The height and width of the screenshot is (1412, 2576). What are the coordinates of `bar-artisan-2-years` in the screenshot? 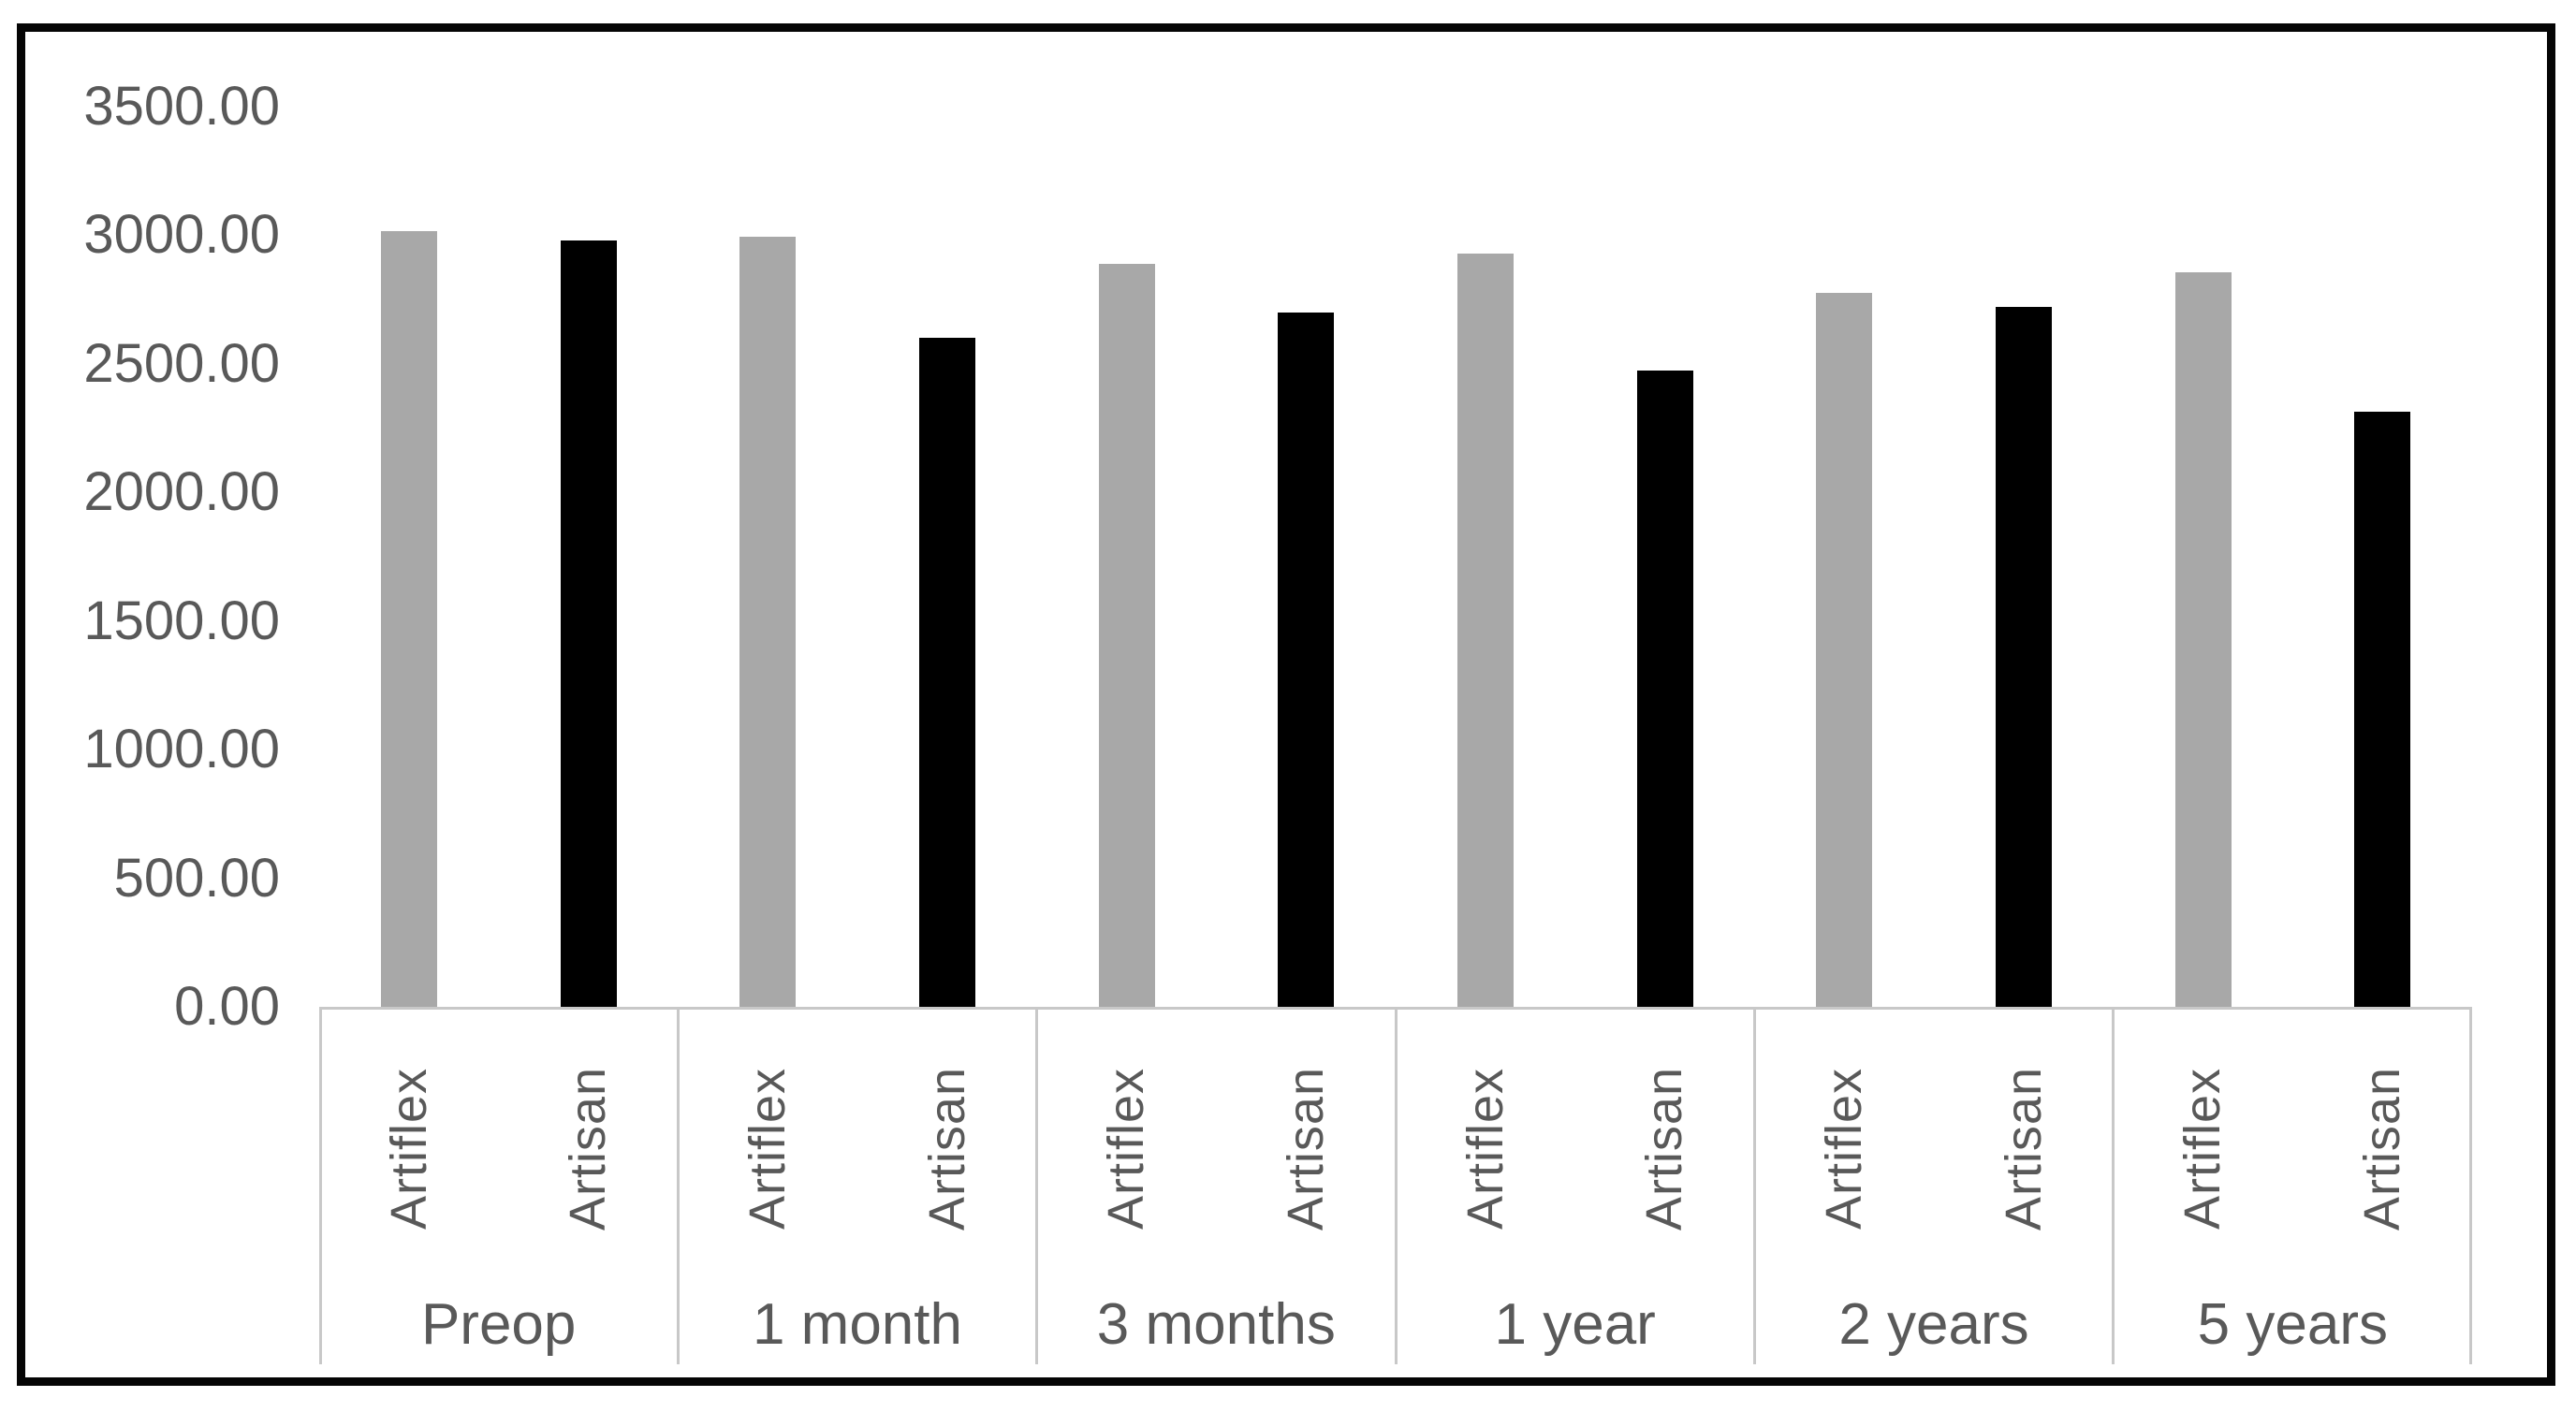 It's located at (2023, 657).